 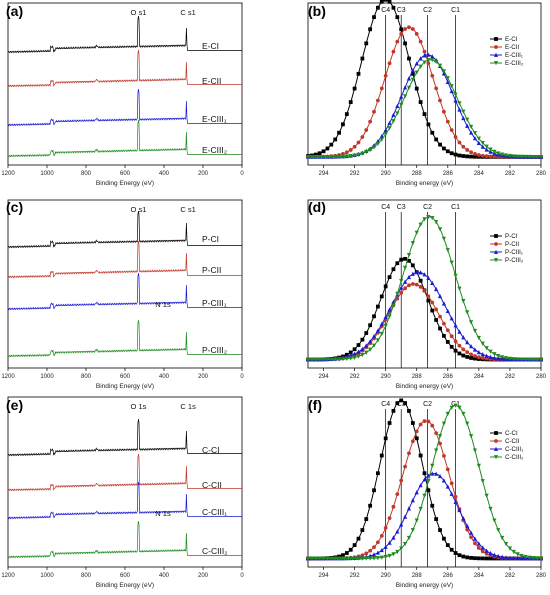 I want to click on survey-spectrum, so click(x=124, y=34).